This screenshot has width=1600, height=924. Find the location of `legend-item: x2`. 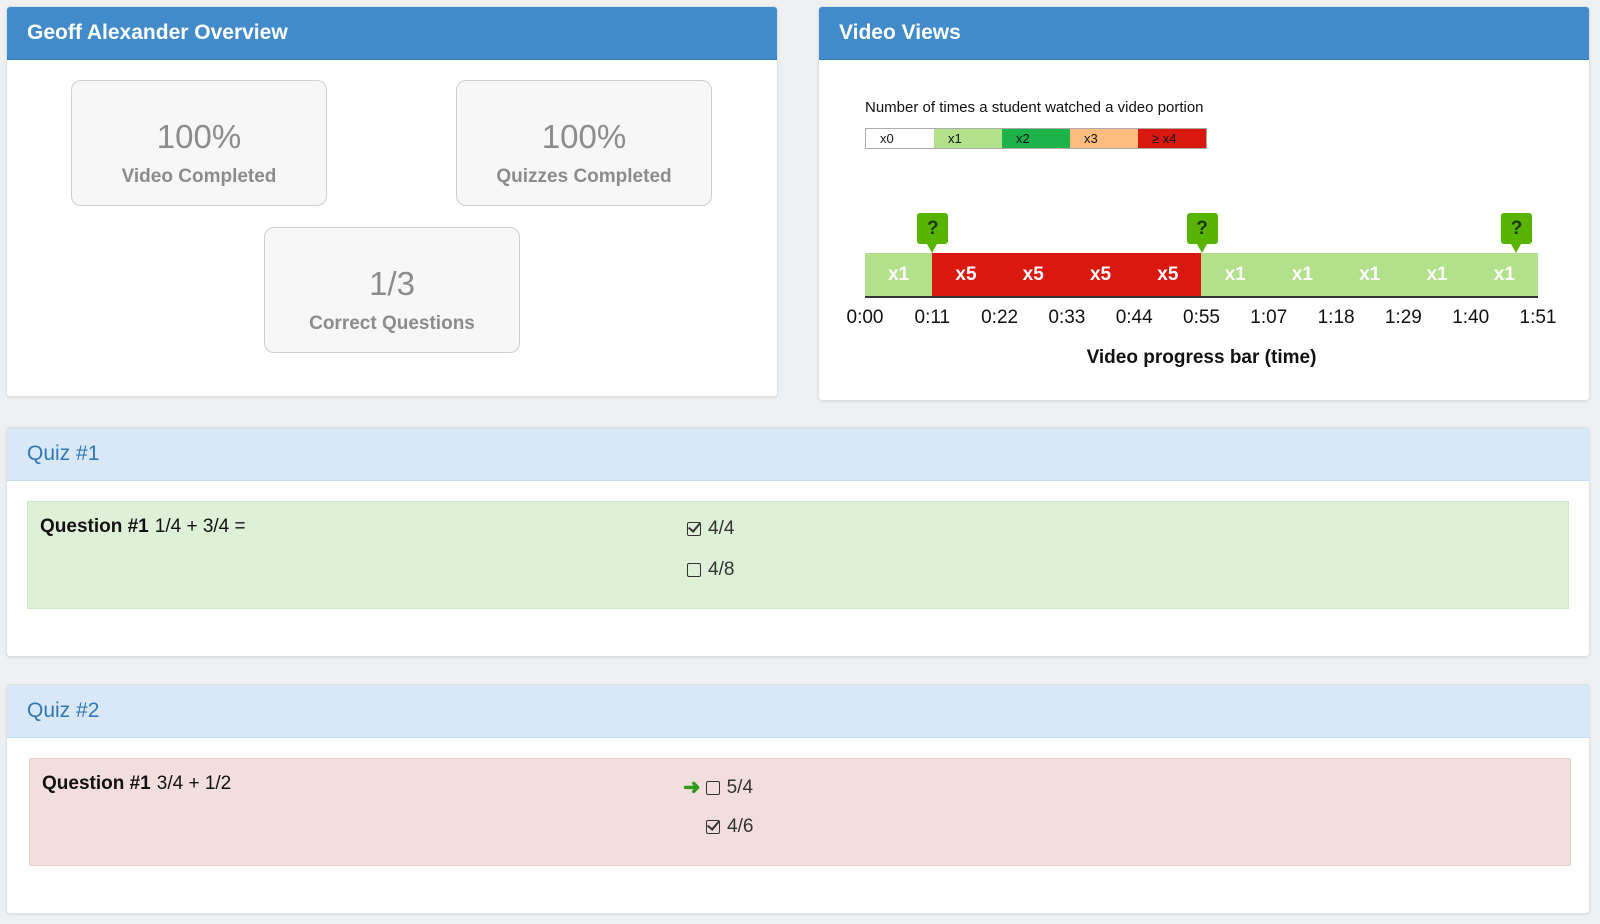

legend-item: x2 is located at coordinates (1036, 138).